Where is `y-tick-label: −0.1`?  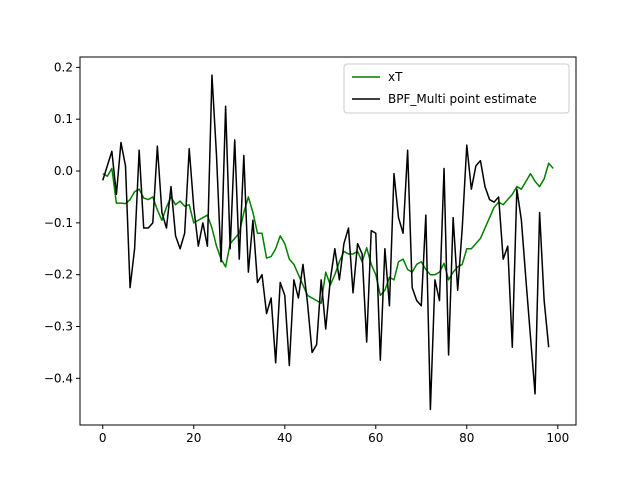
y-tick-label: −0.1 is located at coordinates (58, 223).